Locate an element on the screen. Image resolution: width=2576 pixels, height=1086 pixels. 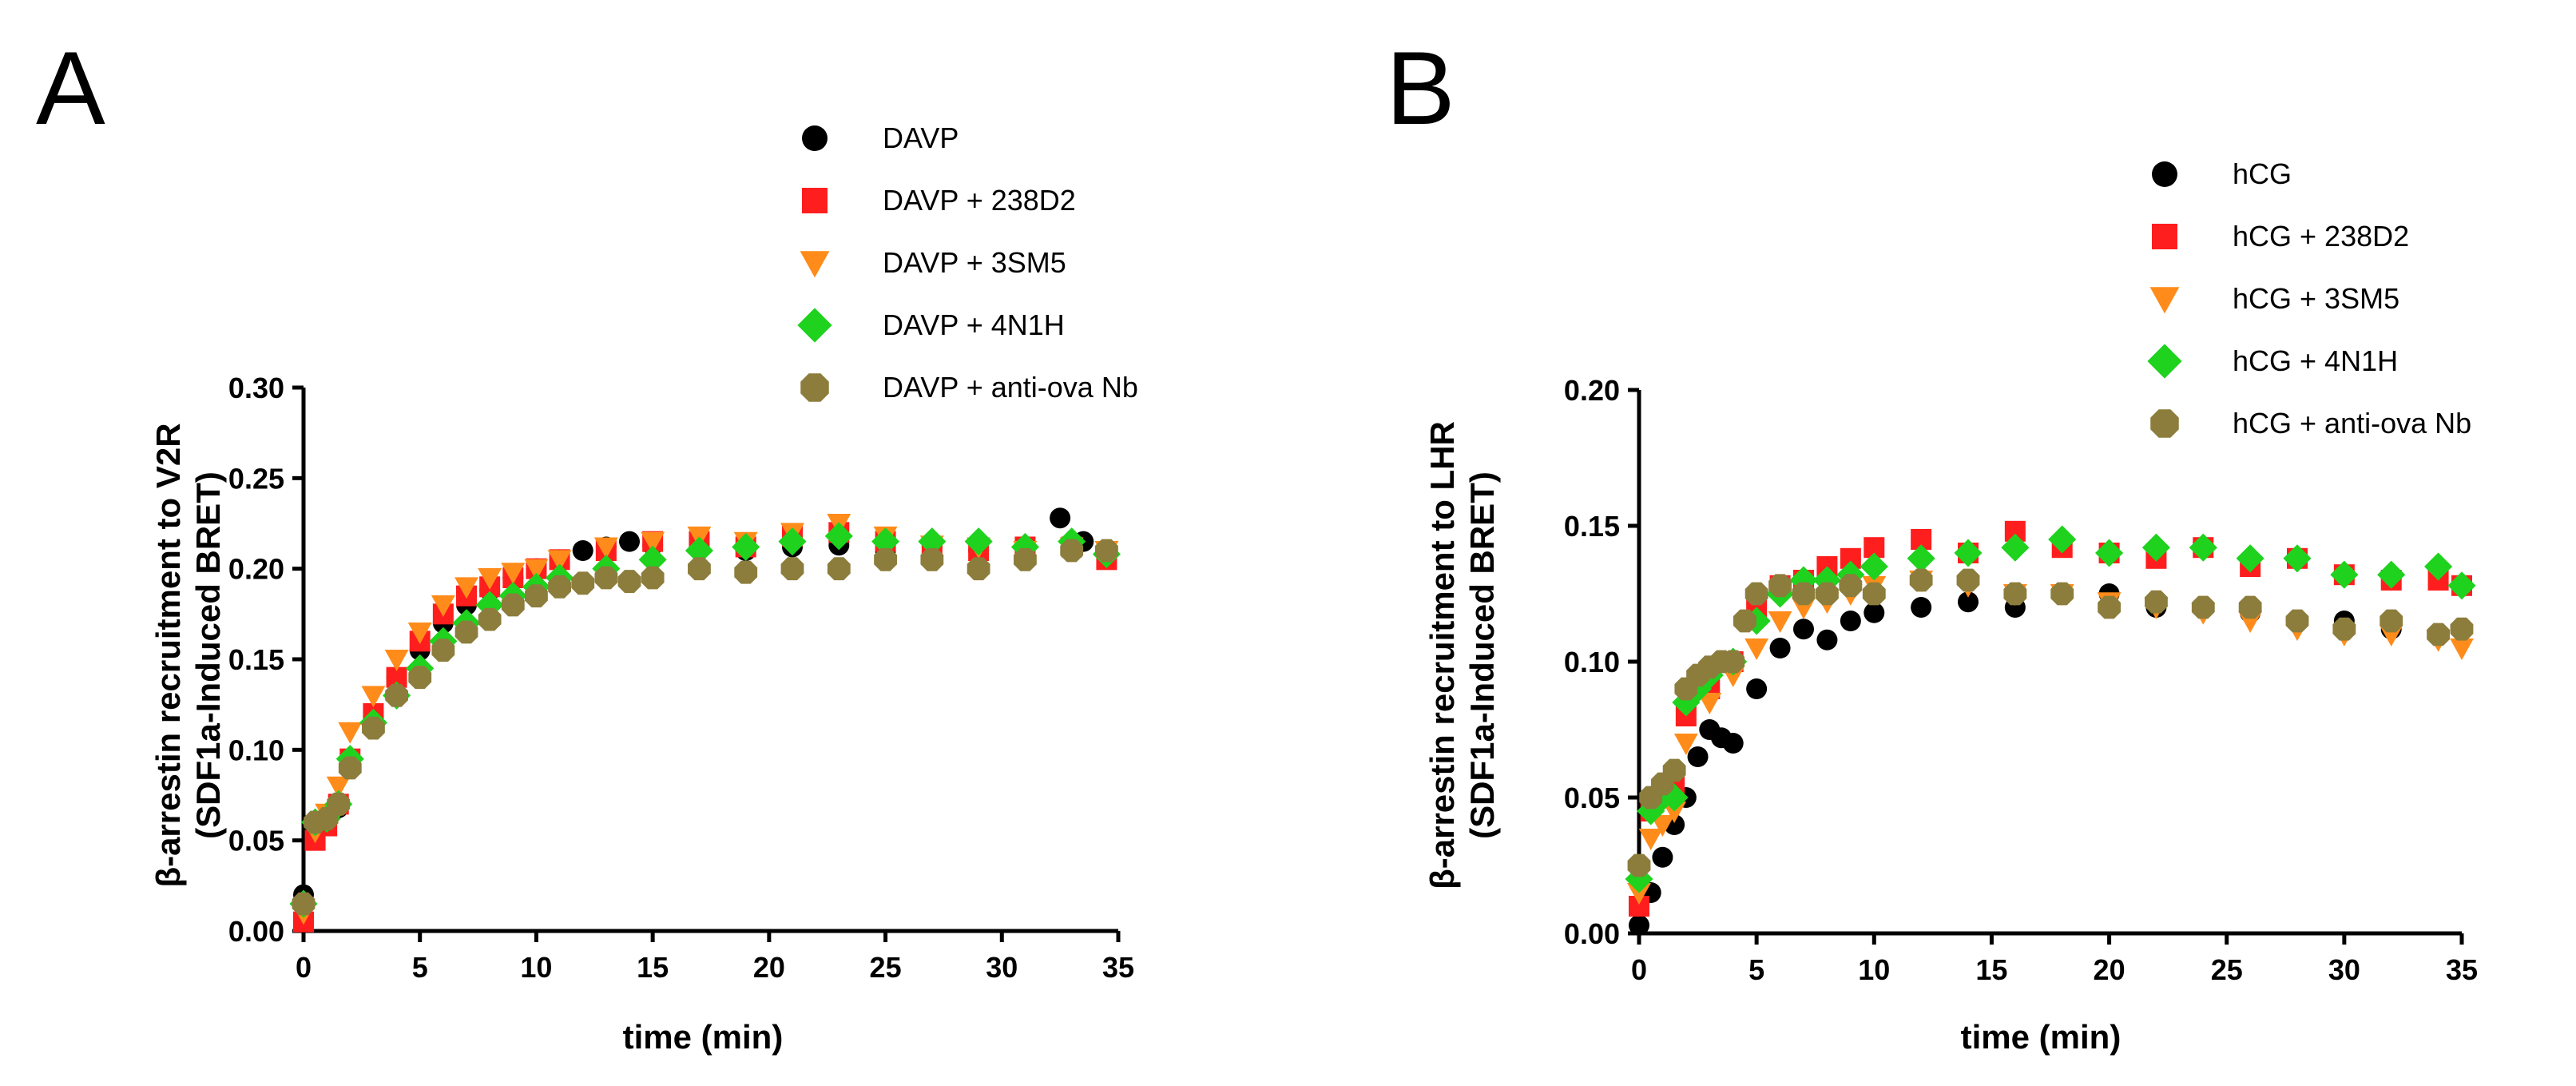
legend-entry-a: DAVP + 4N1H is located at coordinates (931, 325).